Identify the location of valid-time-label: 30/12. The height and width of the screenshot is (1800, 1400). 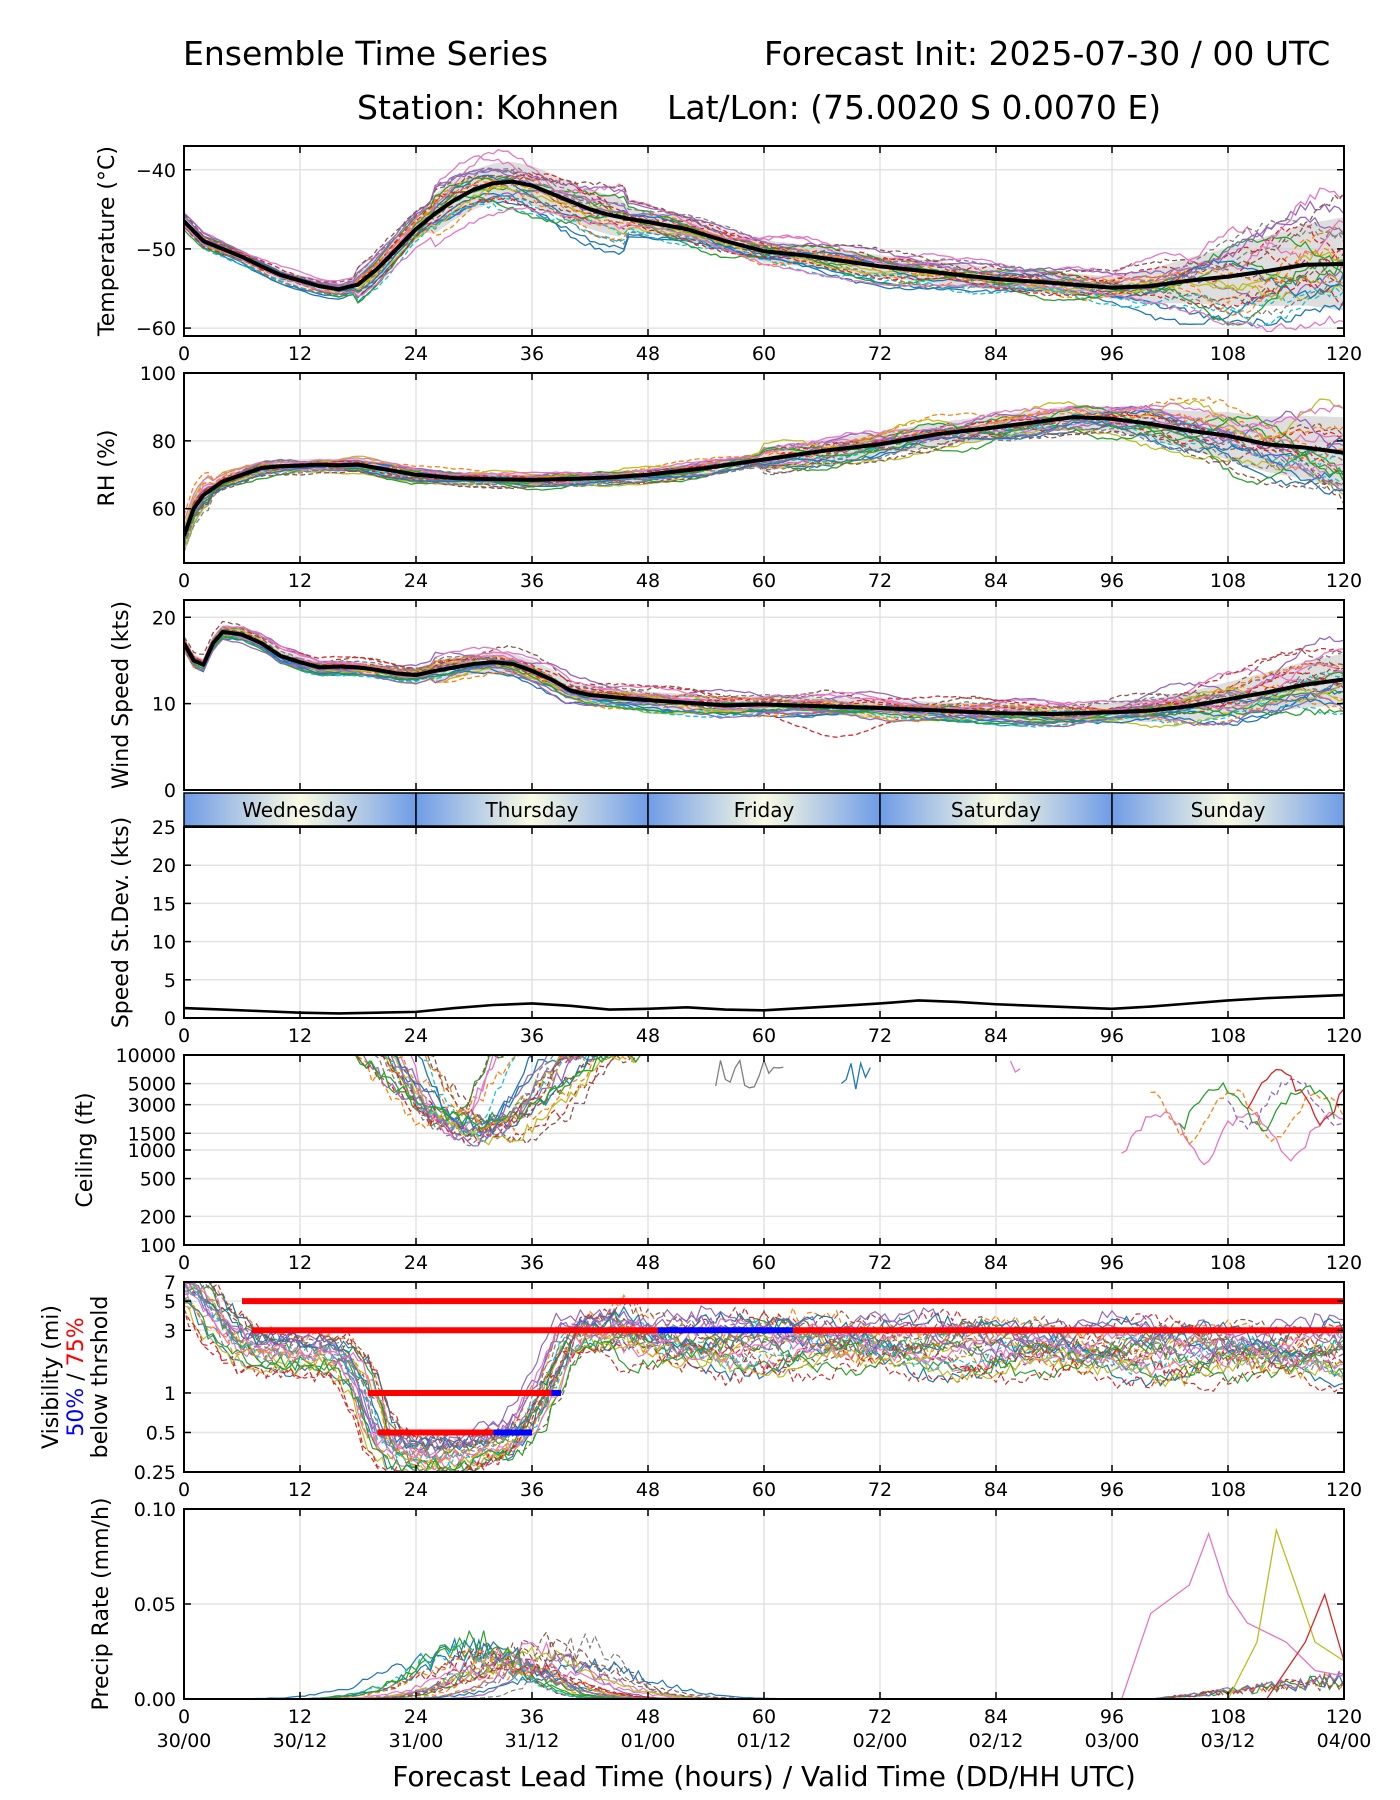
(300, 1741).